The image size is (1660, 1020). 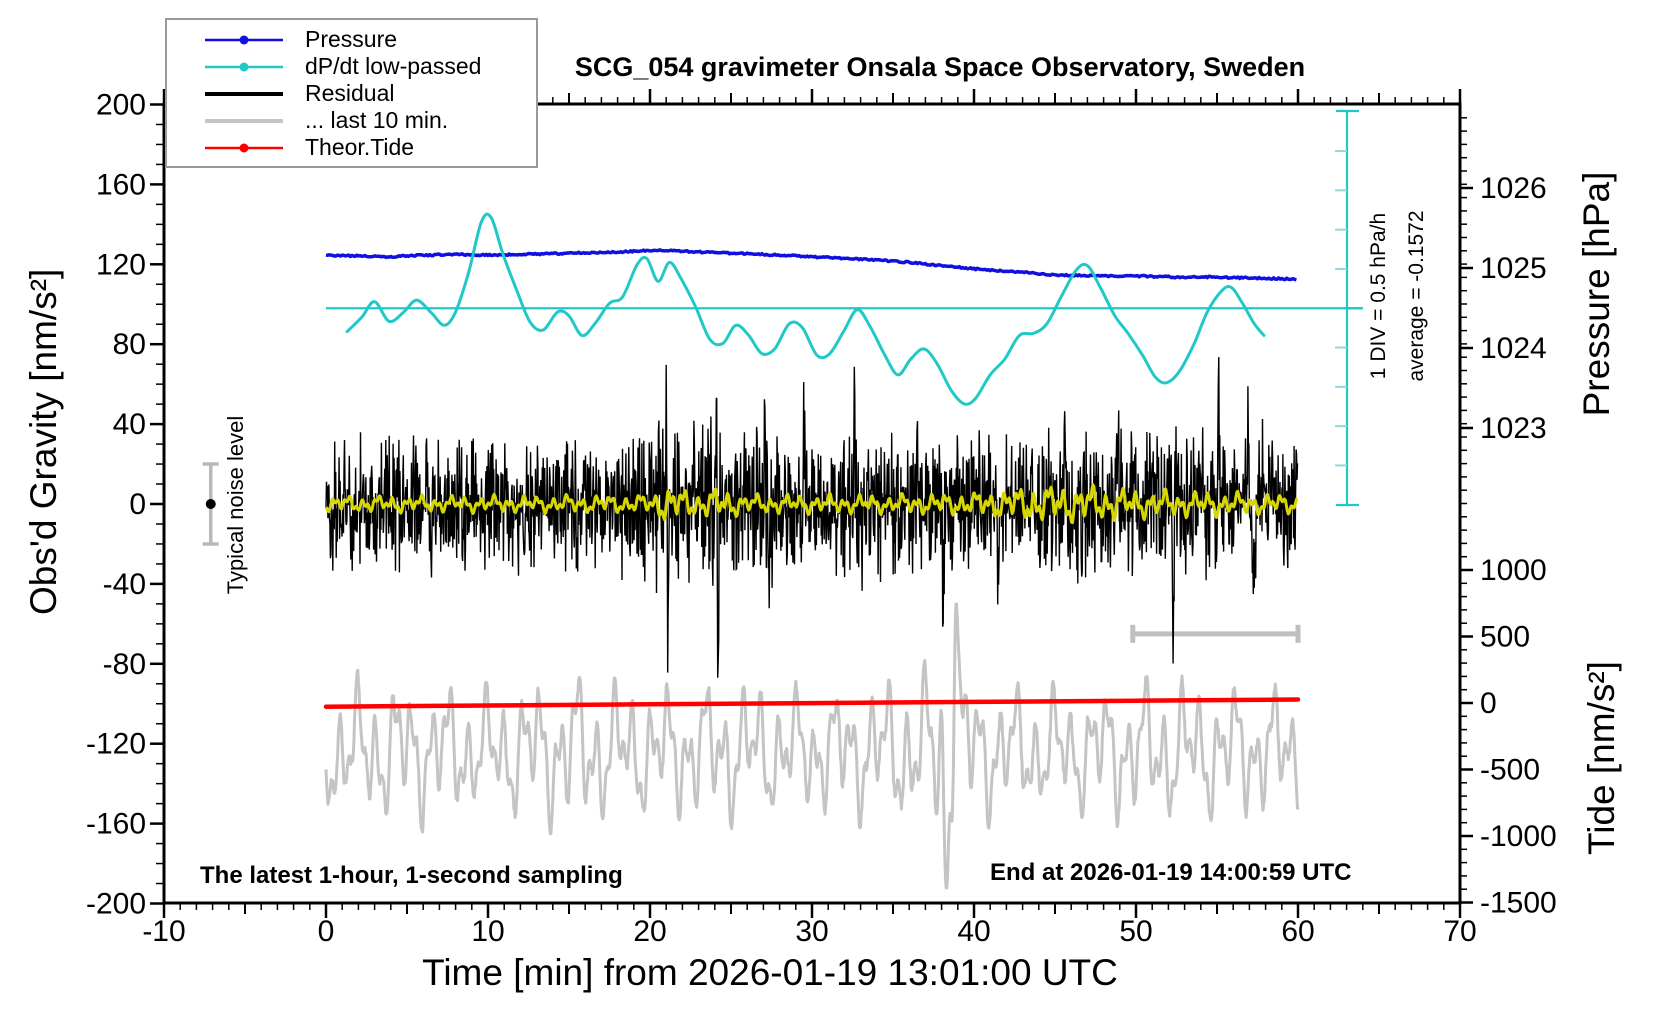 I want to click on x-tick-label: 70, so click(x=1459, y=931).